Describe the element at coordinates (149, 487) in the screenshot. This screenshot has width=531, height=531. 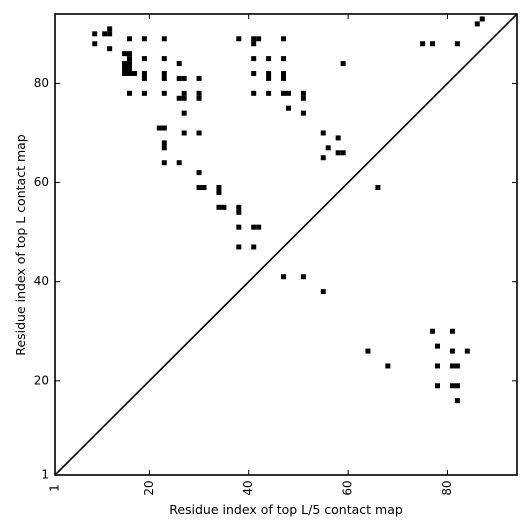
I see `x-tick-label: 20` at that location.